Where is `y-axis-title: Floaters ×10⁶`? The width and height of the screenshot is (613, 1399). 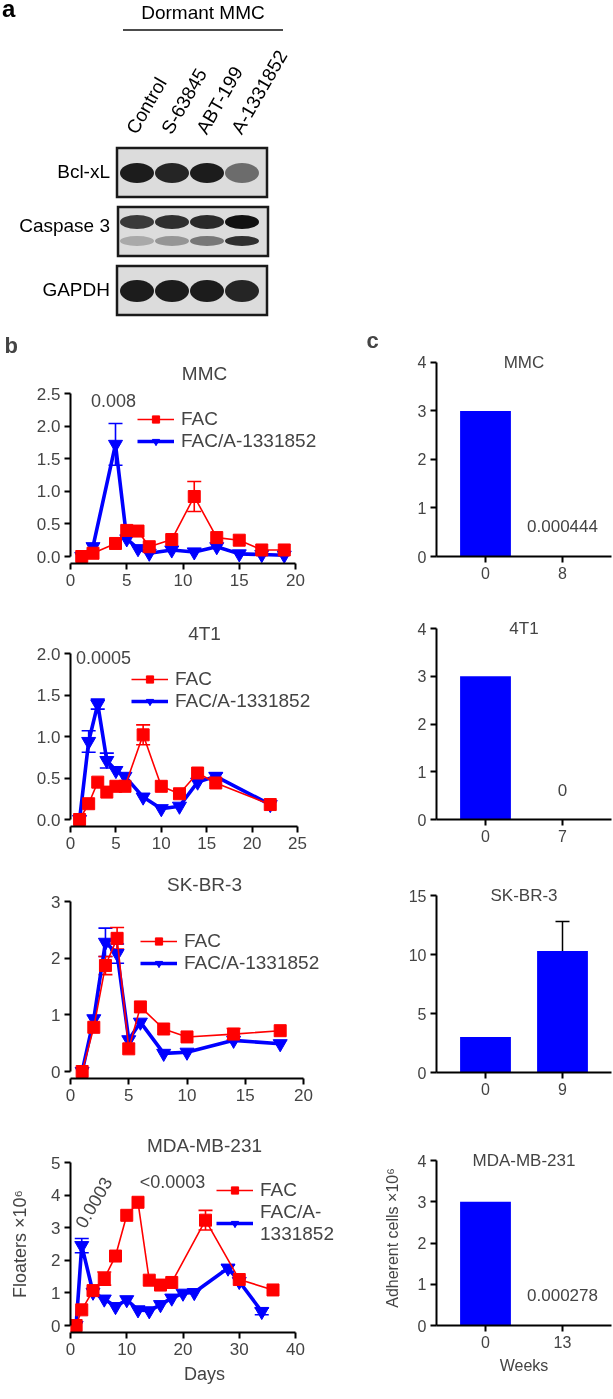 y-axis-title: Floaters ×10⁶ is located at coordinates (20, 1244).